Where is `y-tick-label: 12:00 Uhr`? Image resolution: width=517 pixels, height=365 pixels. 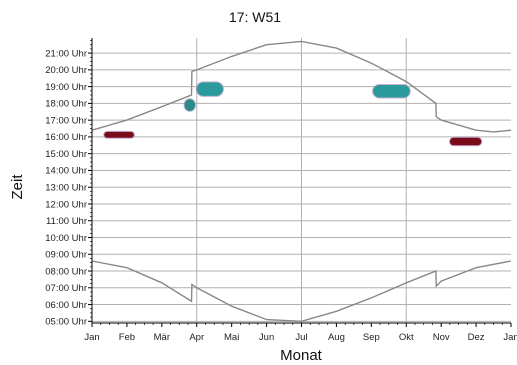
y-tick-label: 12:00 Uhr is located at coordinates (66, 204).